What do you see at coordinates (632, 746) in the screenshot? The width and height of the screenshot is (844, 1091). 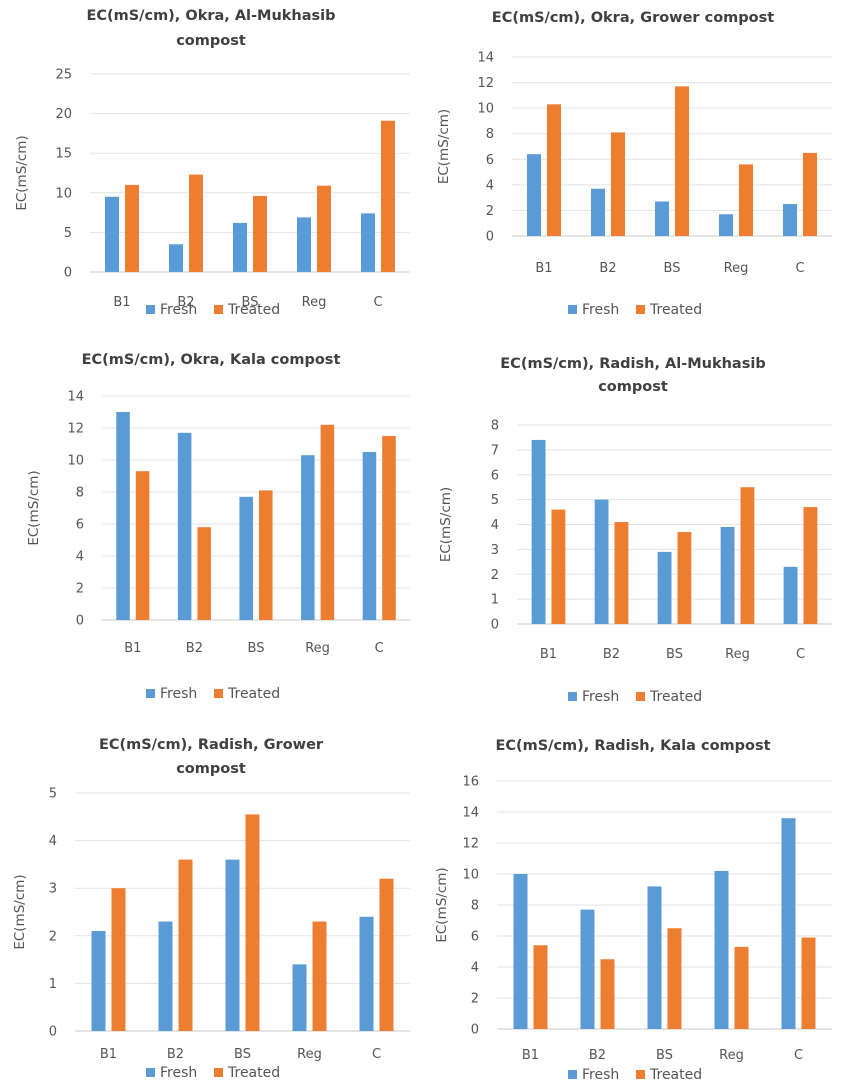 I see `chart-title: EC(mS/cm), Radish, Kala compost` at bounding box center [632, 746].